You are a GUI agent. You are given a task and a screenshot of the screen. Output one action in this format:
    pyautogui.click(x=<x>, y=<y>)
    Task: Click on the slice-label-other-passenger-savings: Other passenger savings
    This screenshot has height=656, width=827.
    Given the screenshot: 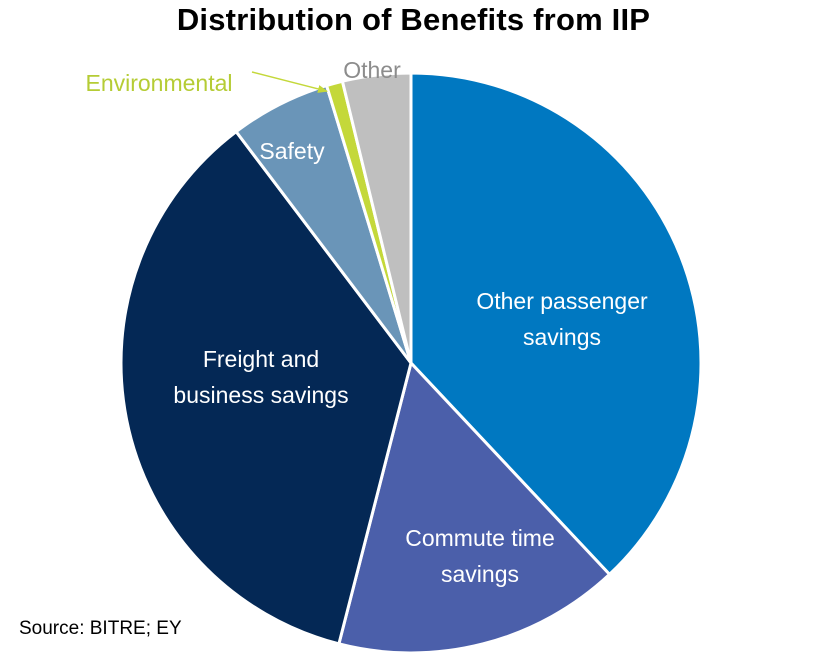 What is the action you would take?
    pyautogui.click(x=562, y=319)
    